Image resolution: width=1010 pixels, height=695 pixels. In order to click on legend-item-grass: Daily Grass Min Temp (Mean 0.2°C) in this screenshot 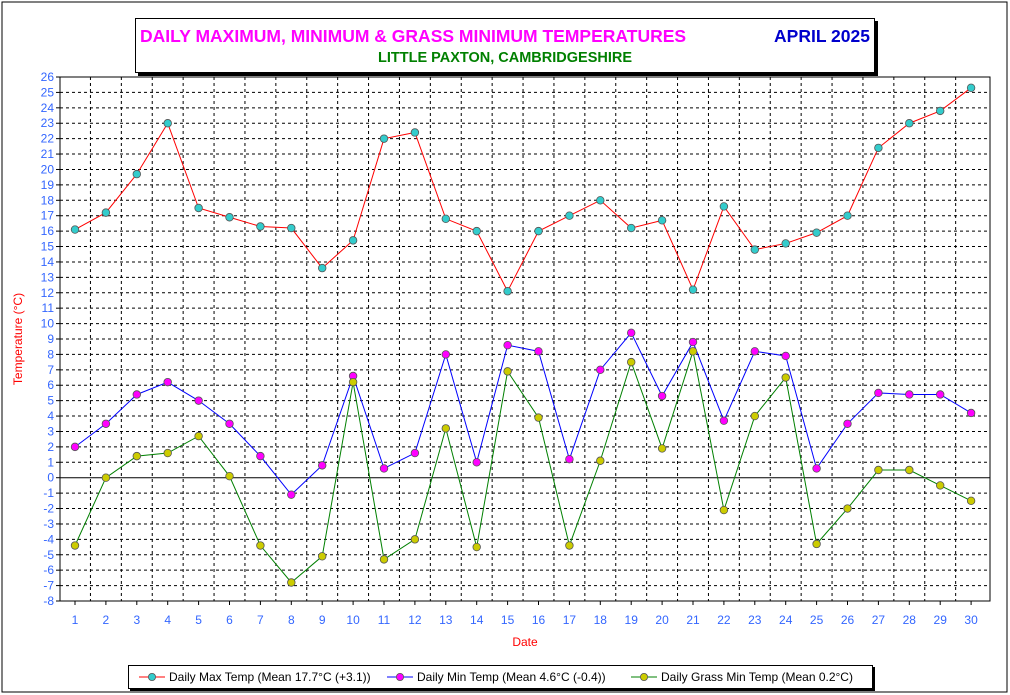, I will do `click(747, 677)`.